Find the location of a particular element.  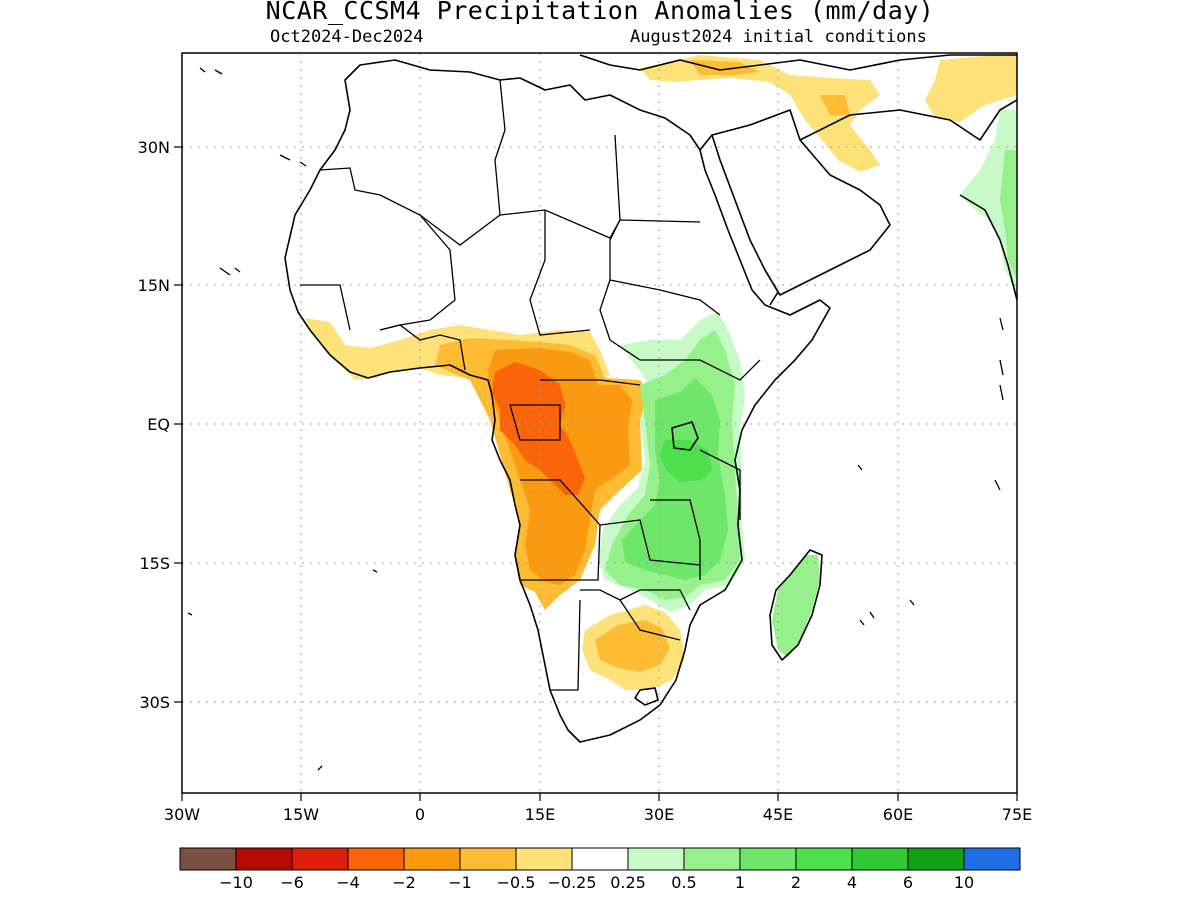

lake-victoria-outline is located at coordinates (685, 436).